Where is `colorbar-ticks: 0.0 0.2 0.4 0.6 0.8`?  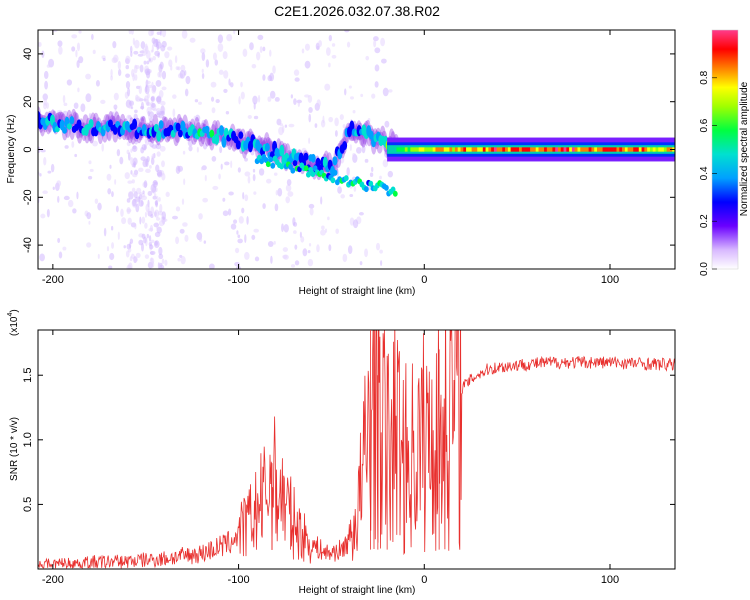 colorbar-ticks: 0.0 0.2 0.4 0.6 0.8 is located at coordinates (708, 173).